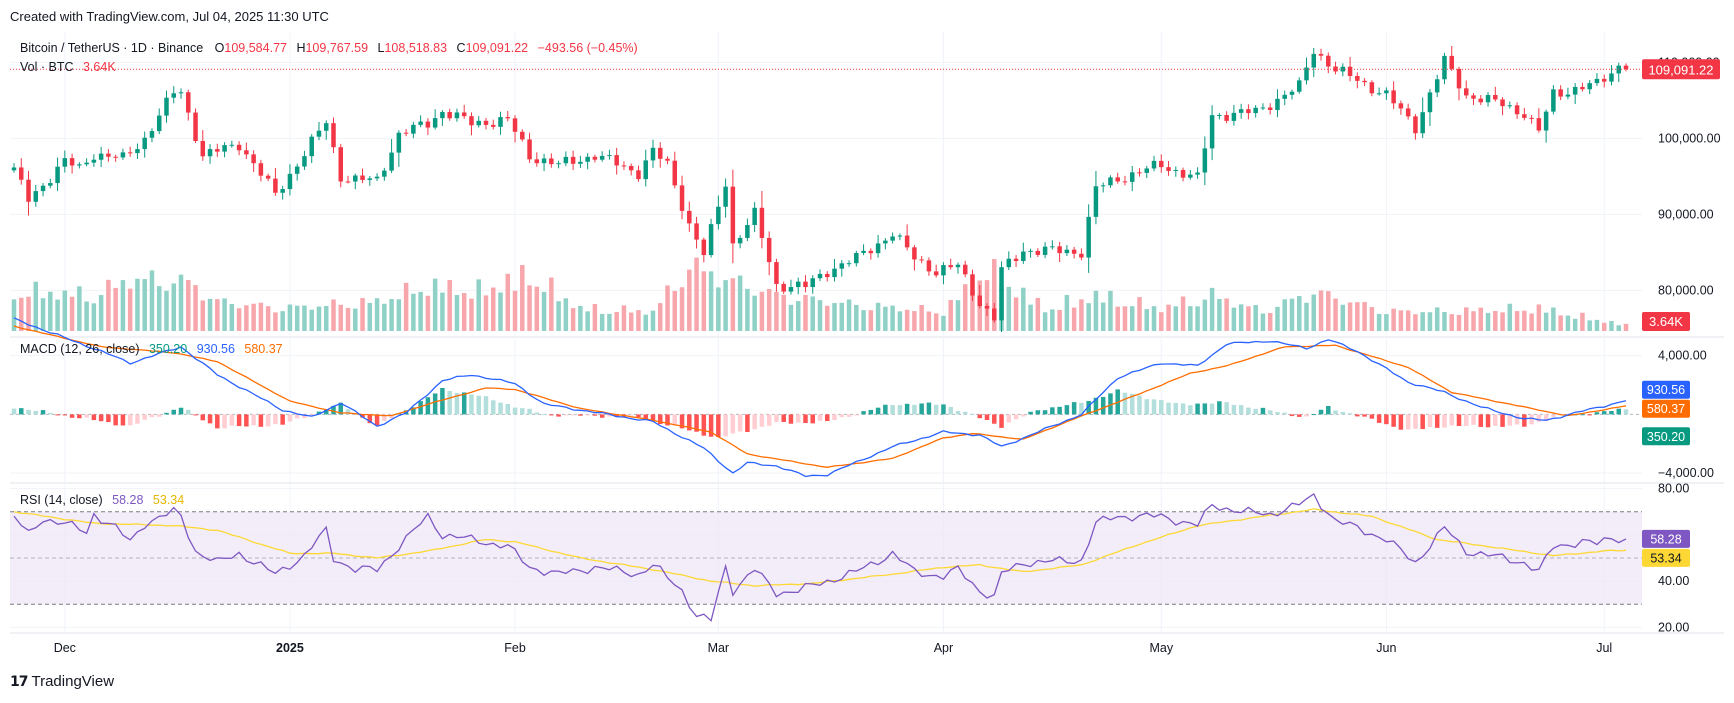  I want to click on time-axis: Dec 2025 Feb Mar Apr May Jun Jul, so click(833, 648).